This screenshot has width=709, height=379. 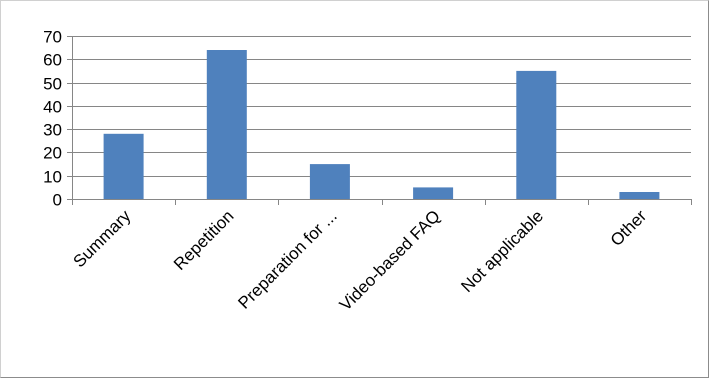 I want to click on y-tick-label: 20, so click(x=52, y=153).